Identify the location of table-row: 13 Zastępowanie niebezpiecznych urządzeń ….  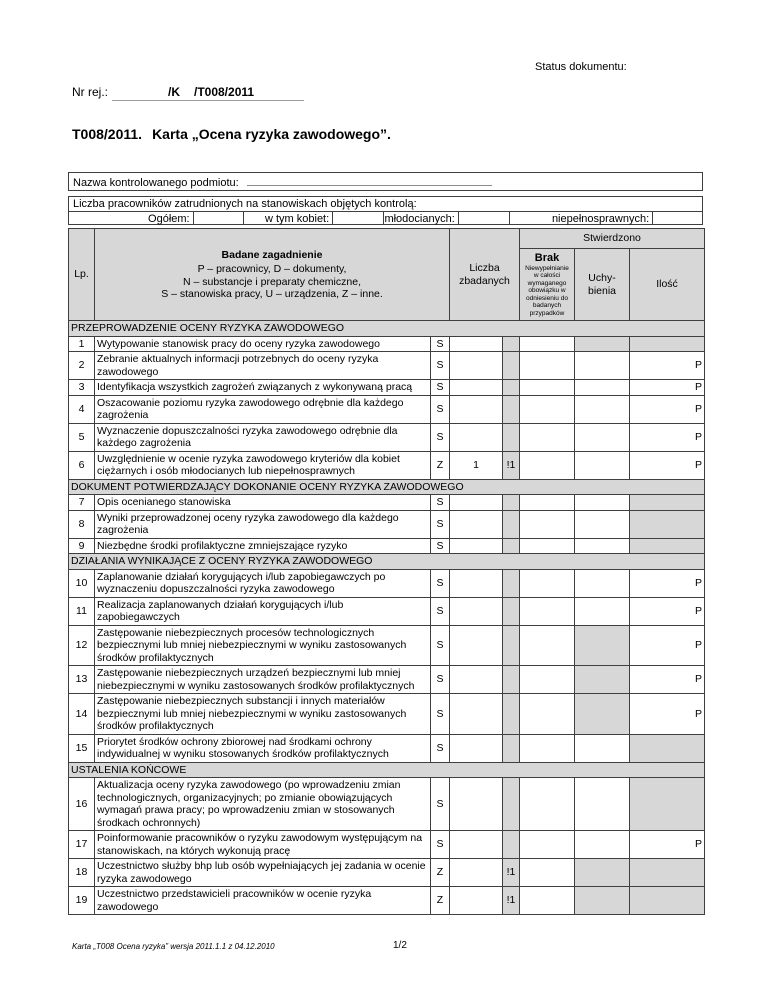
(387, 679).